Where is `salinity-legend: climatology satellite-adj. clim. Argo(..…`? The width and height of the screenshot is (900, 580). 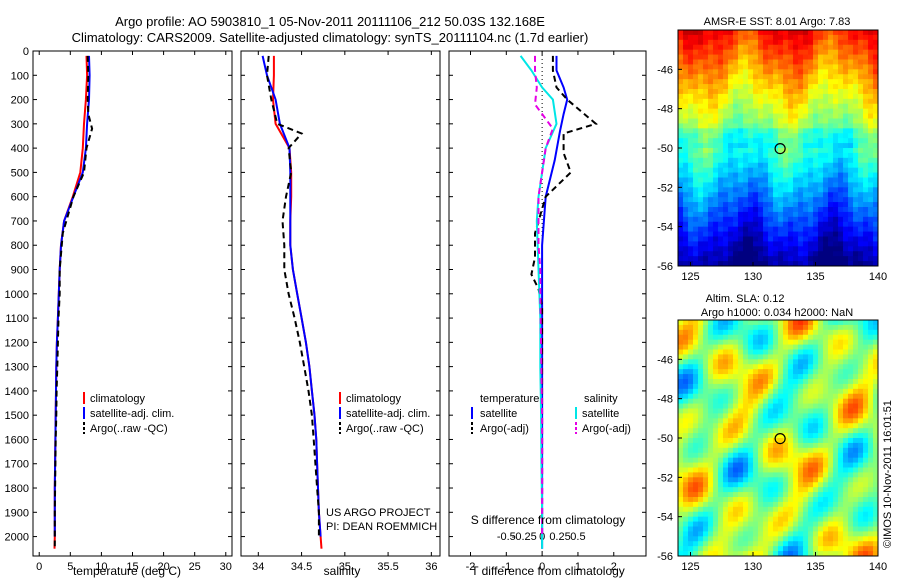
salinity-legend: climatology satellite-adj. clim. Argo(..… is located at coordinates (381, 462).